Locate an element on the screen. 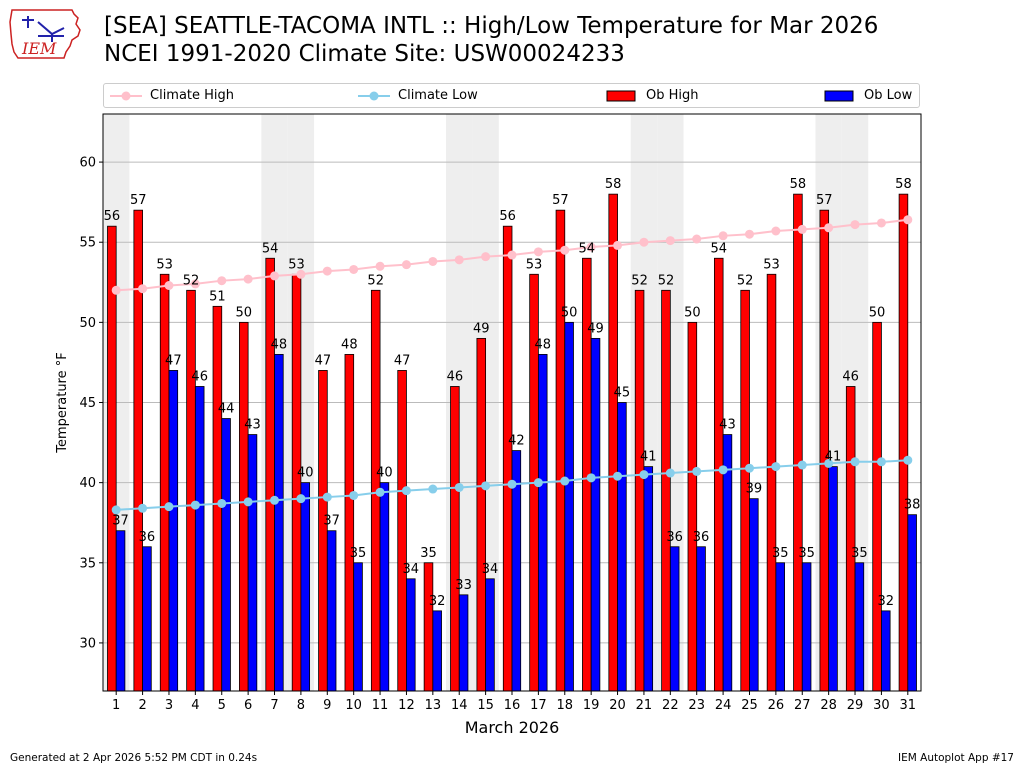 This screenshot has width=1024, height=768. ob-low-value-label: 36 is located at coordinates (147, 537).